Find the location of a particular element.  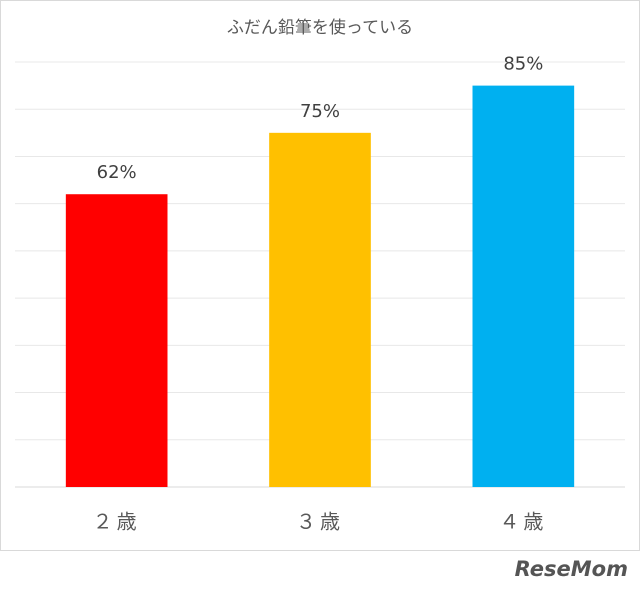

x-tick-label: ４歳 is located at coordinates (523, 522).